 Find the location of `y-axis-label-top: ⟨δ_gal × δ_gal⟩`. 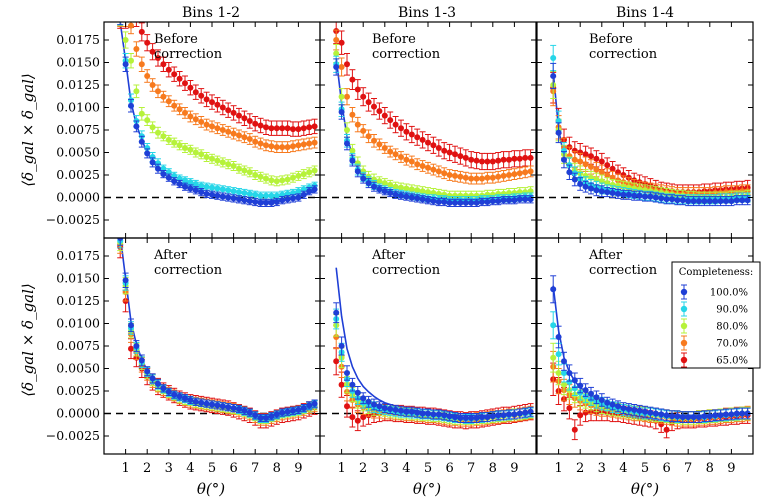

y-axis-label-top: ⟨δ_gal × δ_gal⟩ is located at coordinates (28, 130).